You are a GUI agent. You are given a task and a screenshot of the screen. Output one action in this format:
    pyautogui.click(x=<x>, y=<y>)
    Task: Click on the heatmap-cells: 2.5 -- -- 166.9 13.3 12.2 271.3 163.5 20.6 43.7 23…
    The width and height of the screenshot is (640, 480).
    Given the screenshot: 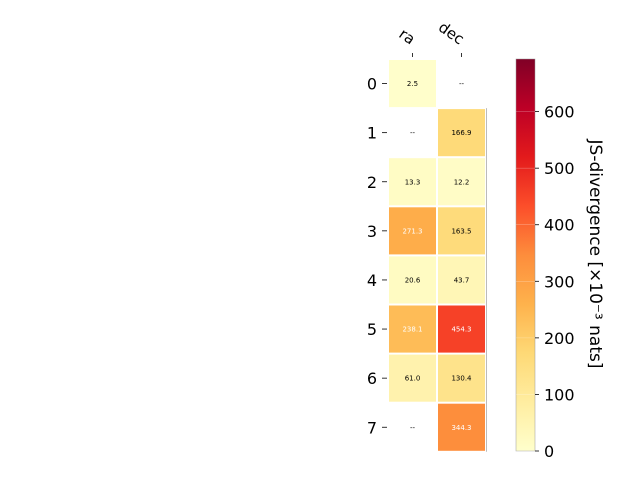 What is the action you would take?
    pyautogui.click(x=438, y=256)
    